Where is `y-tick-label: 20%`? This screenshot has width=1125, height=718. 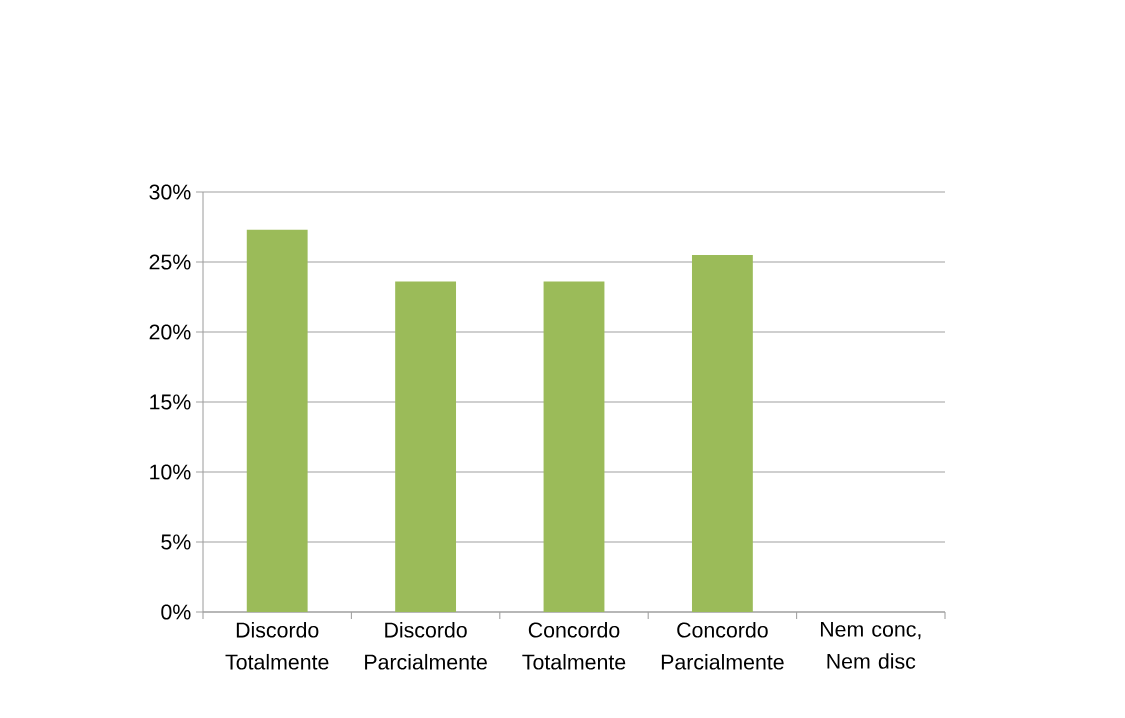 y-tick-label: 20% is located at coordinates (170, 332).